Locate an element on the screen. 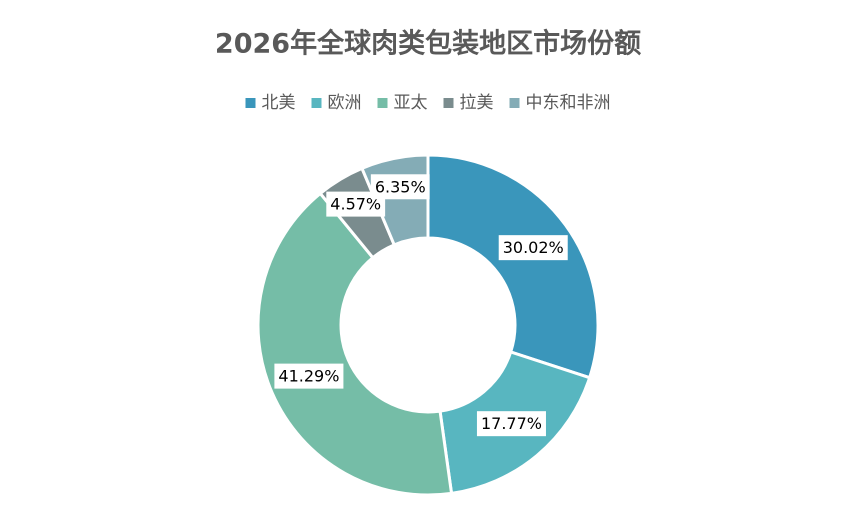 Image resolution: width=863 pixels, height=510 pixels. data-label-text: 41.29% is located at coordinates (308, 376).